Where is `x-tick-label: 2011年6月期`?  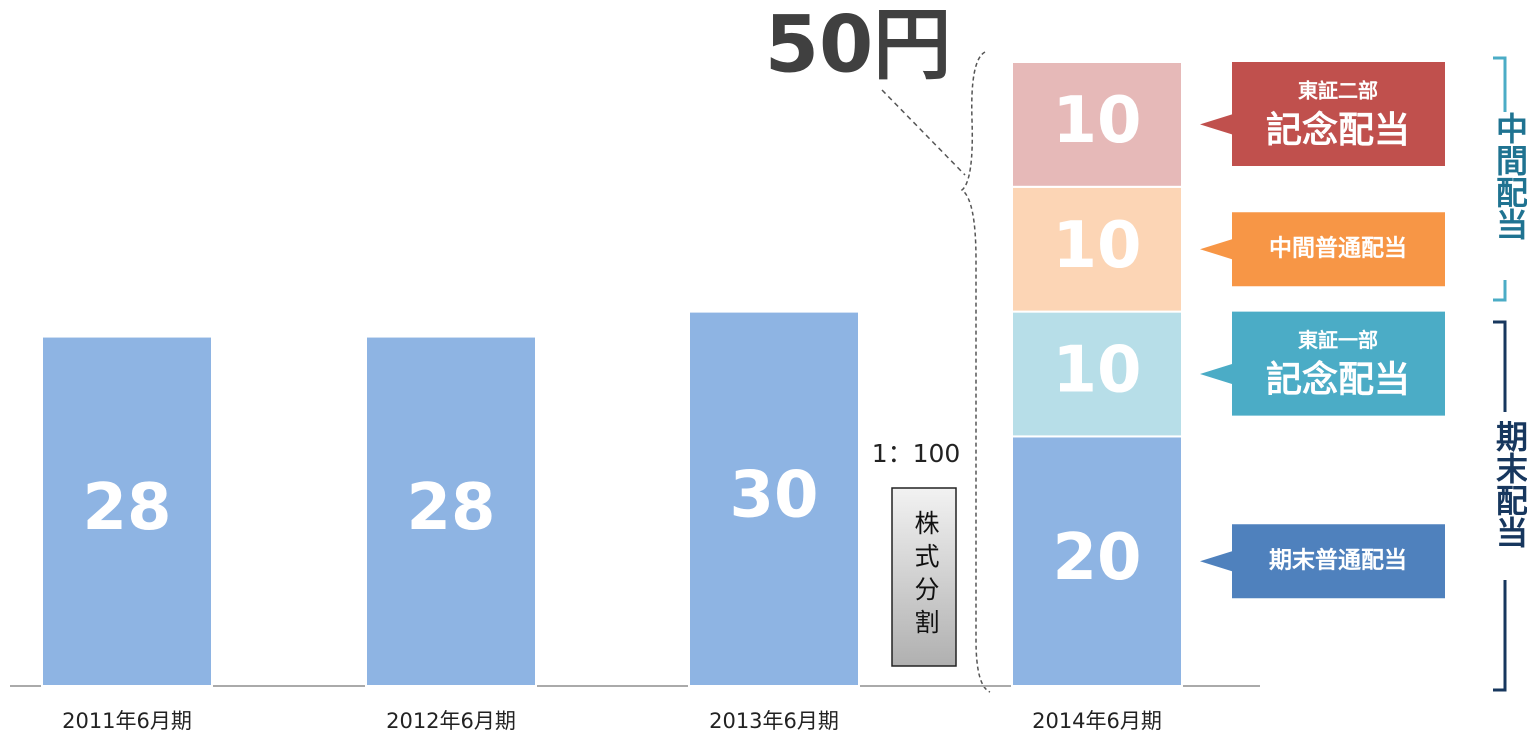
x-tick-label: 2011年6月期 is located at coordinates (127, 721).